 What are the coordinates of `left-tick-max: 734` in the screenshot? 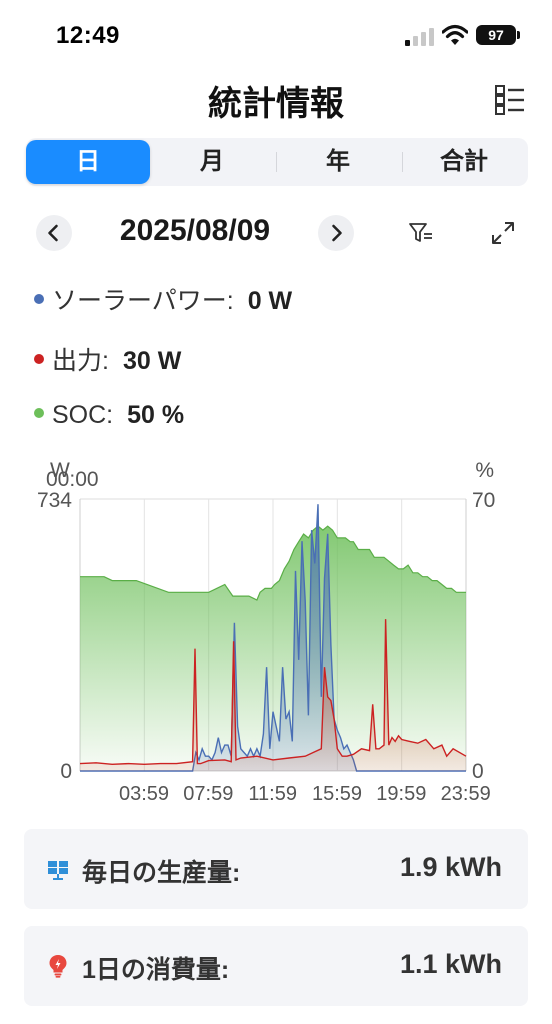 It's located at (54, 500).